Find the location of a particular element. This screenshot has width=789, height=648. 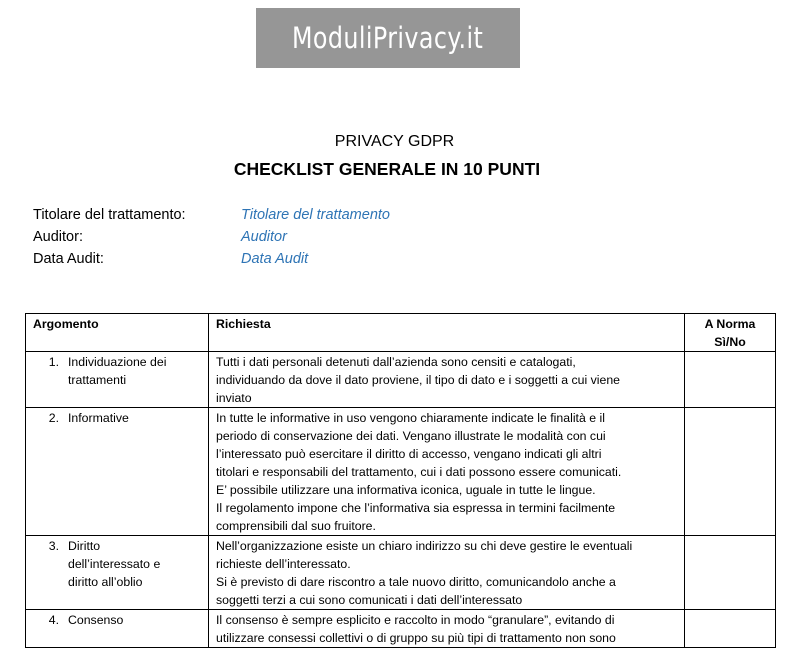

text-line: trattamenti is located at coordinates (97, 380).